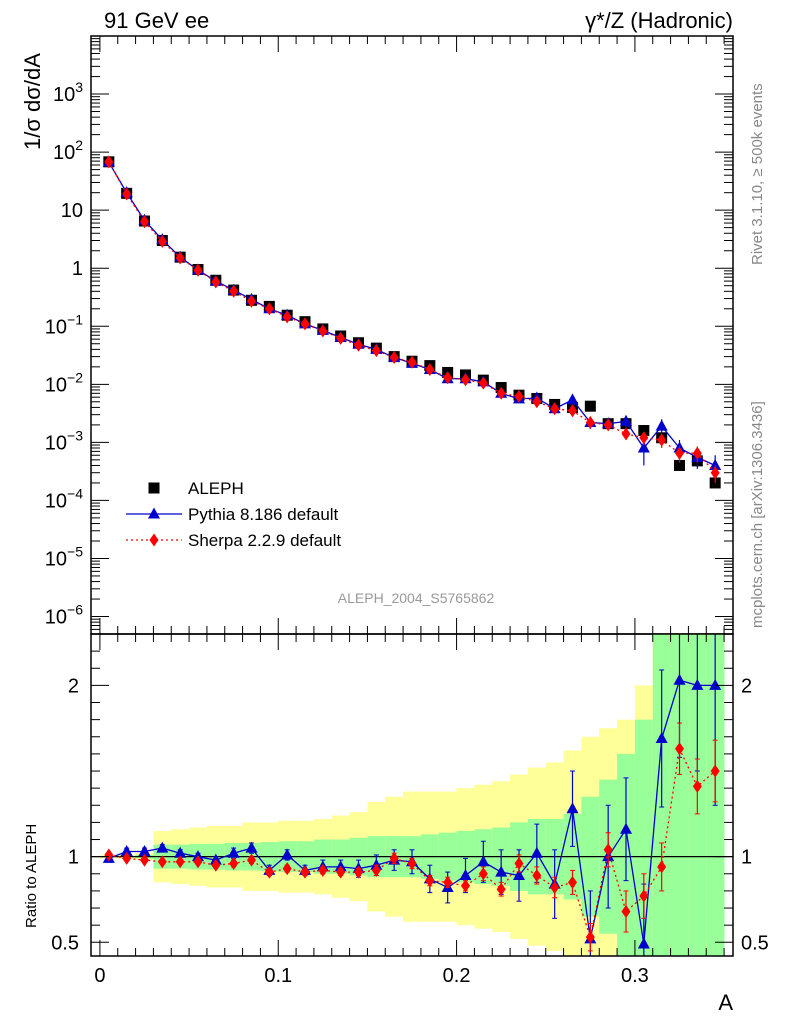 Image resolution: width=786 pixels, height=1024 pixels. I want to click on y-tick-label: 10⁻², so click(64, 382).